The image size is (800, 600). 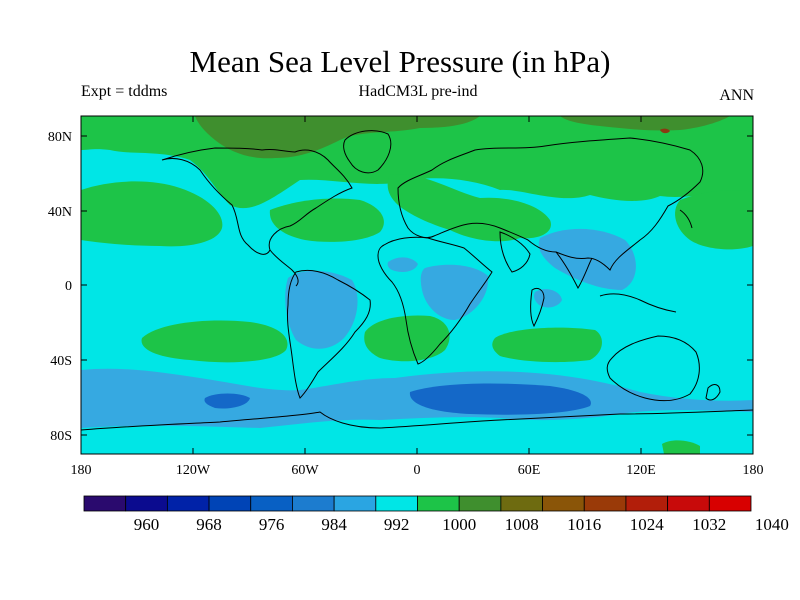 I want to click on model-label: HadCM3L pre-ind, so click(x=418, y=91).